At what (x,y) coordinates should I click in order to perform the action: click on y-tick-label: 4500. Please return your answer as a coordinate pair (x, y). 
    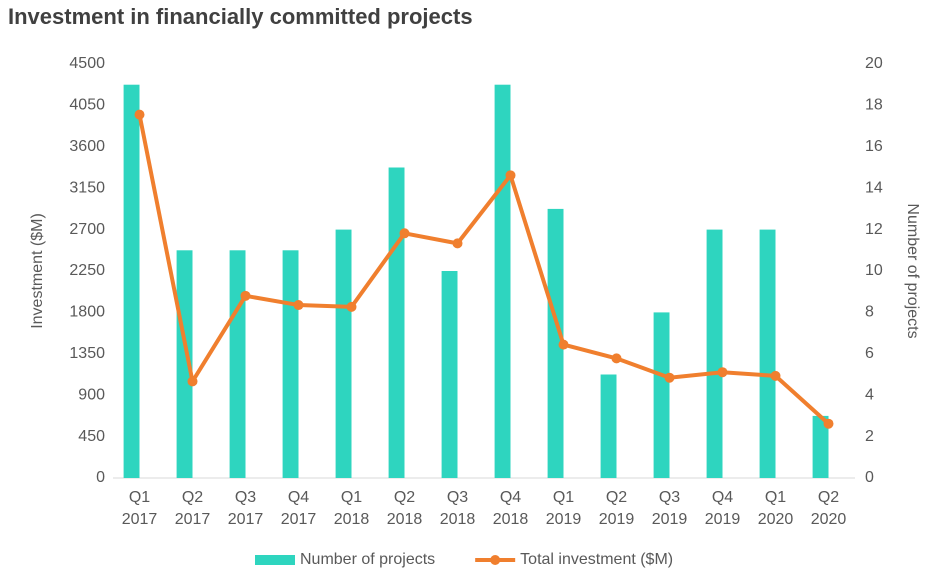
    Looking at the image, I should click on (87, 63).